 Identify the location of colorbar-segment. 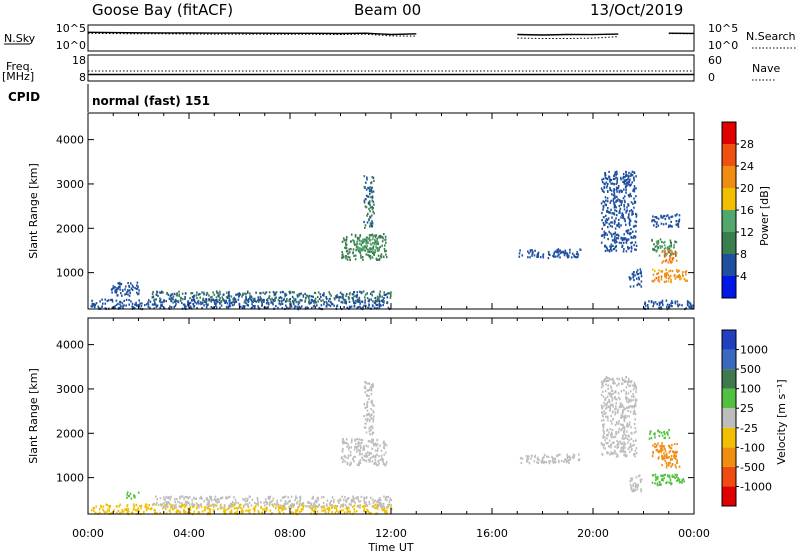
(729, 265).